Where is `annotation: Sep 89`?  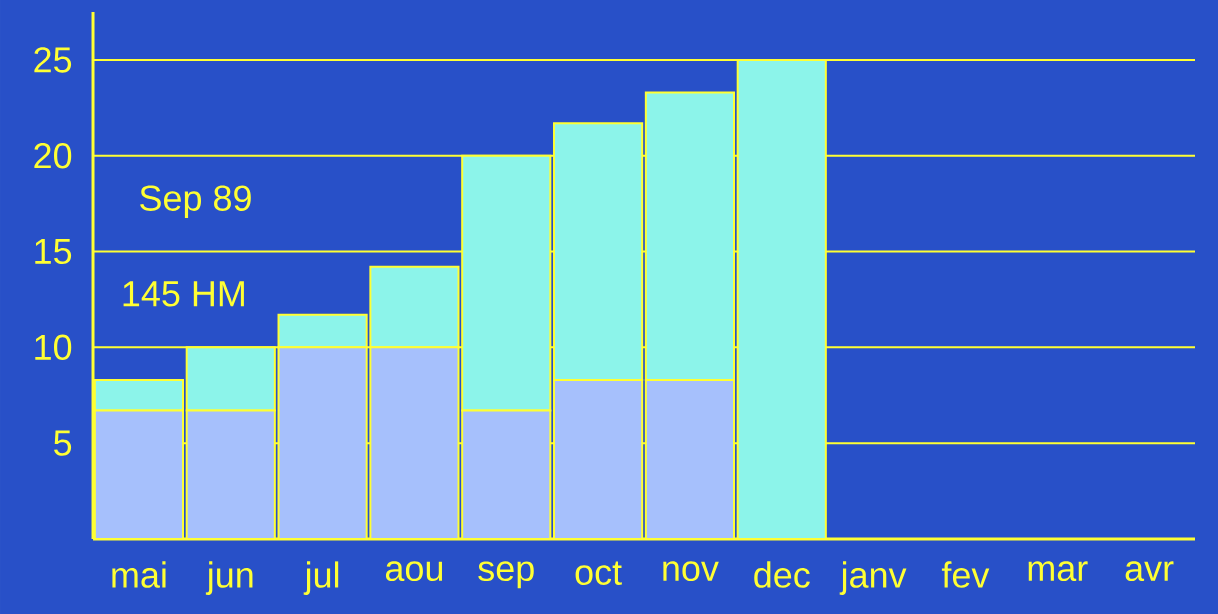 annotation: Sep 89 is located at coordinates (195, 201).